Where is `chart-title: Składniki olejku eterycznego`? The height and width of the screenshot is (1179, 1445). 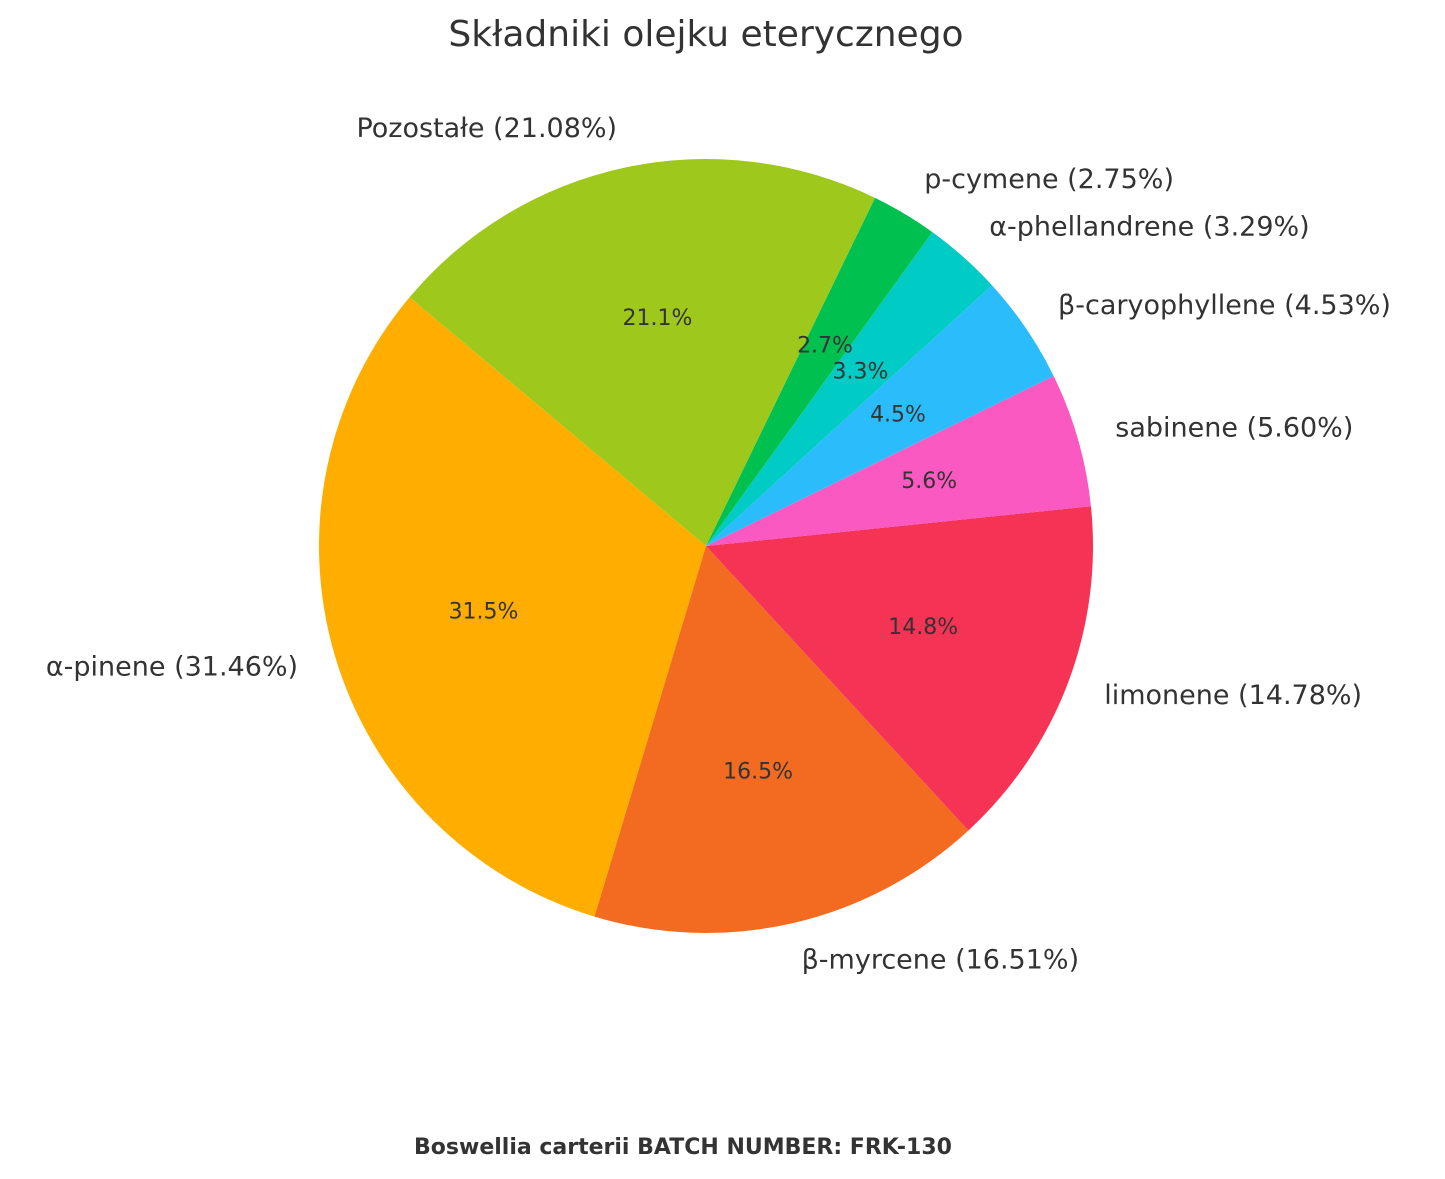
chart-title: Składniki olejku eterycznego is located at coordinates (705, 34).